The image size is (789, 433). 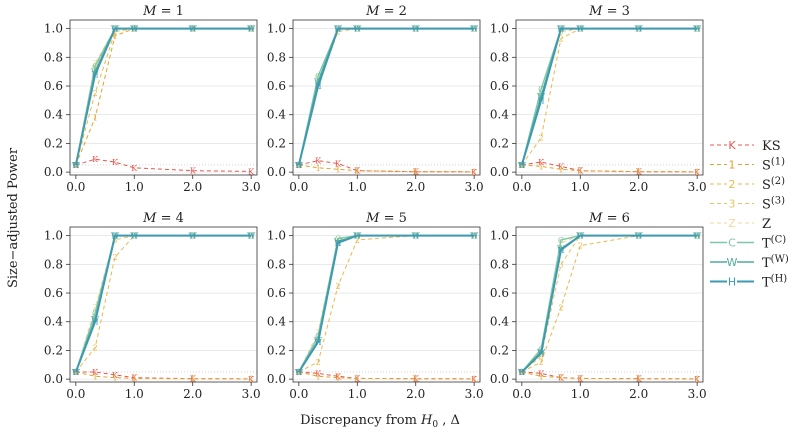 I want to click on legend-label-main: T, so click(x=766, y=283).